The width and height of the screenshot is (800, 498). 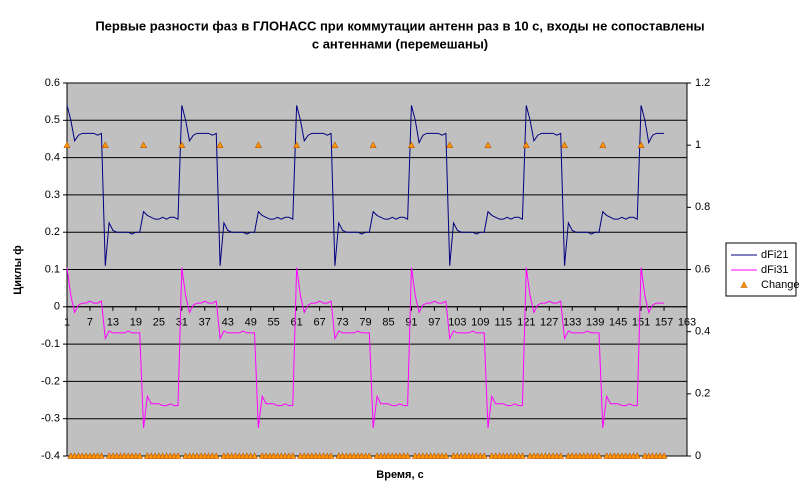 What do you see at coordinates (67, 323) in the screenshot?
I see `x-tick-label: 1` at bounding box center [67, 323].